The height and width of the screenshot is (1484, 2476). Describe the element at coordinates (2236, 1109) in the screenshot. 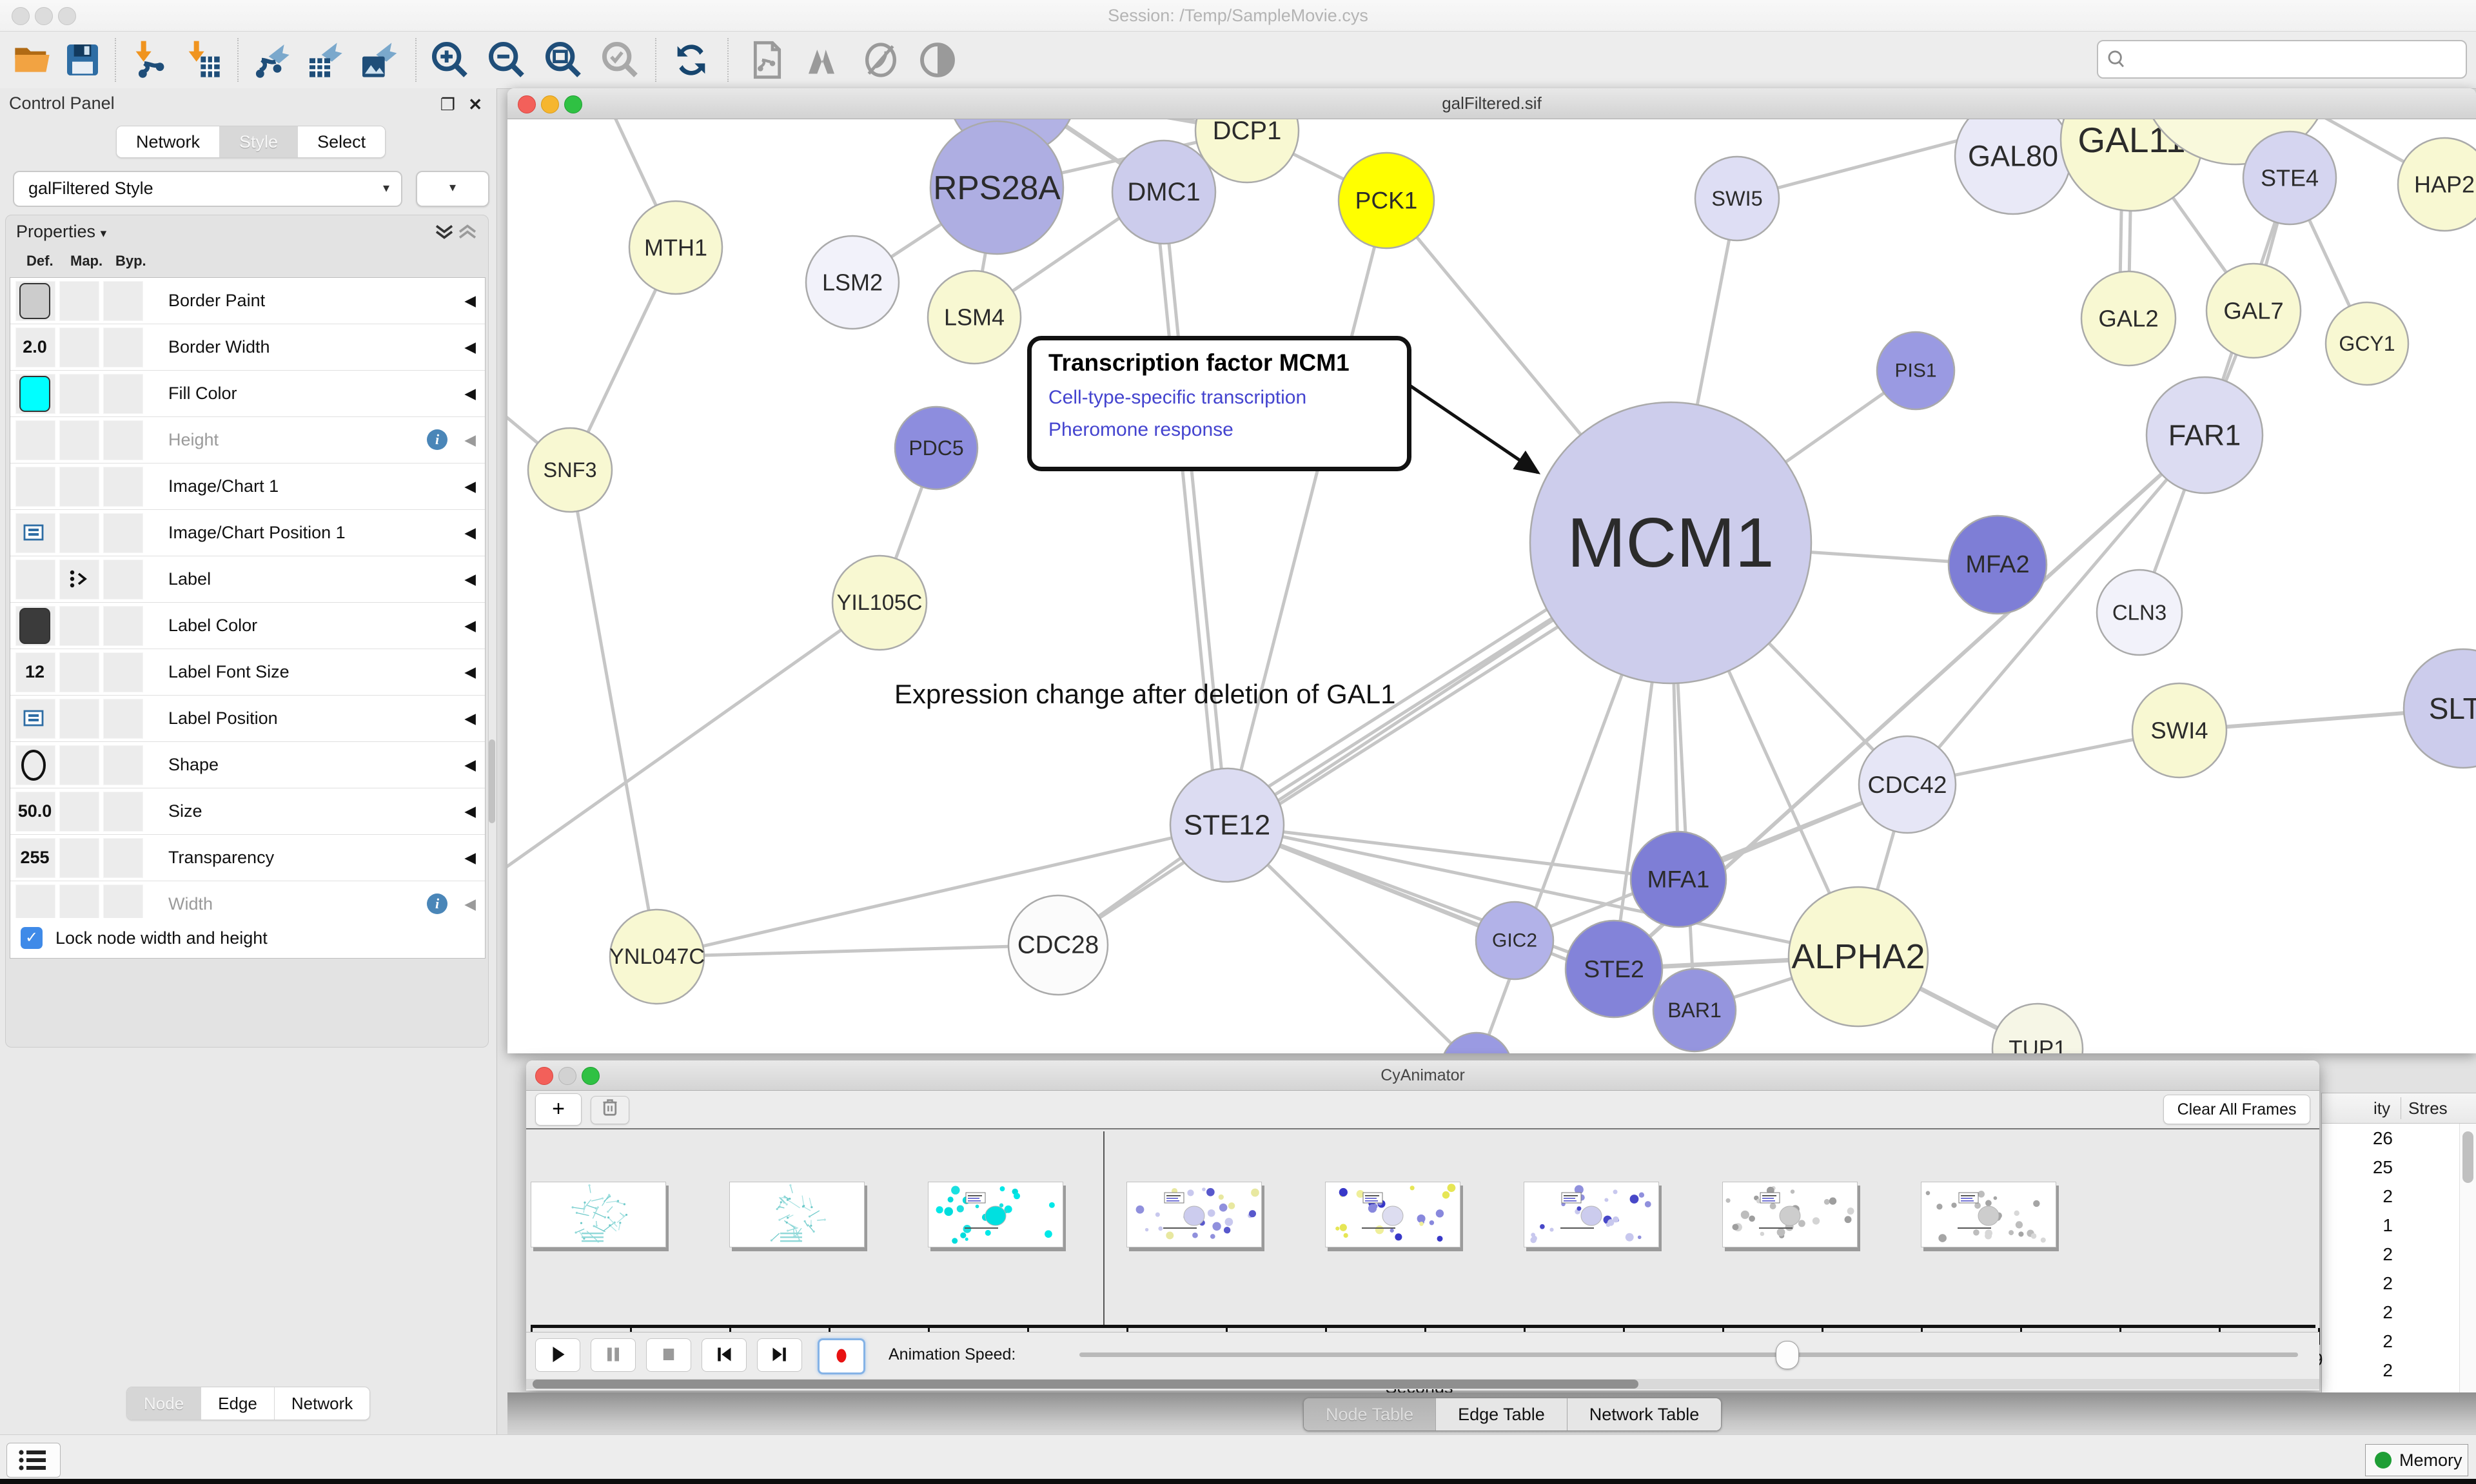

I see `clear-all-frames-button: Clear All Frames` at that location.